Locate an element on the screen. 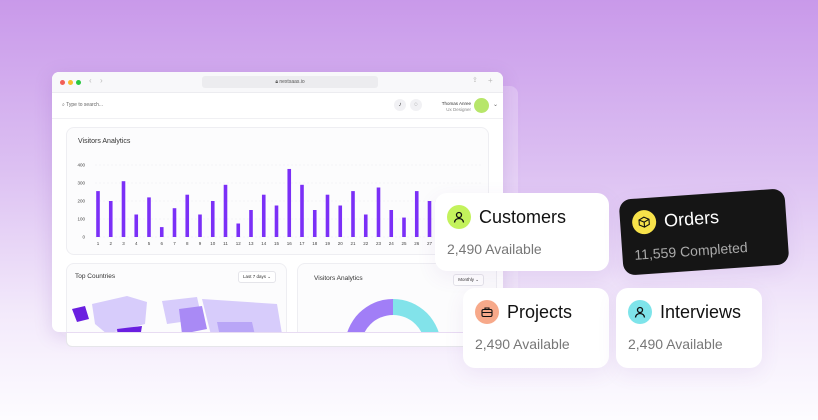 Image resolution: width=818 pixels, height=420 pixels. x-tick-label: 8 is located at coordinates (187, 243).